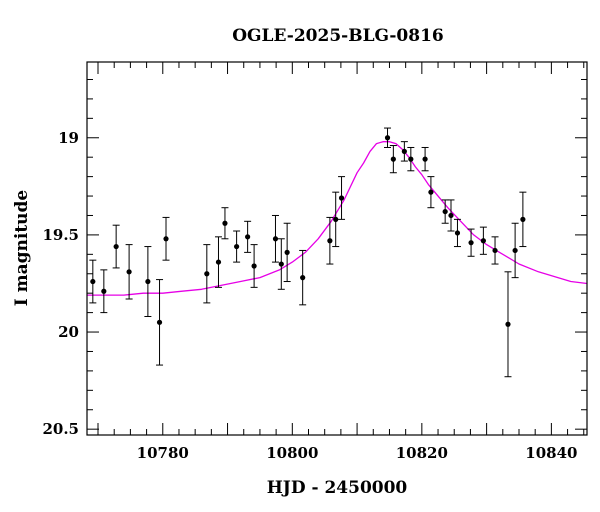 This screenshot has width=600, height=512. I want to click on x-tick-label: 10840, so click(551, 453).